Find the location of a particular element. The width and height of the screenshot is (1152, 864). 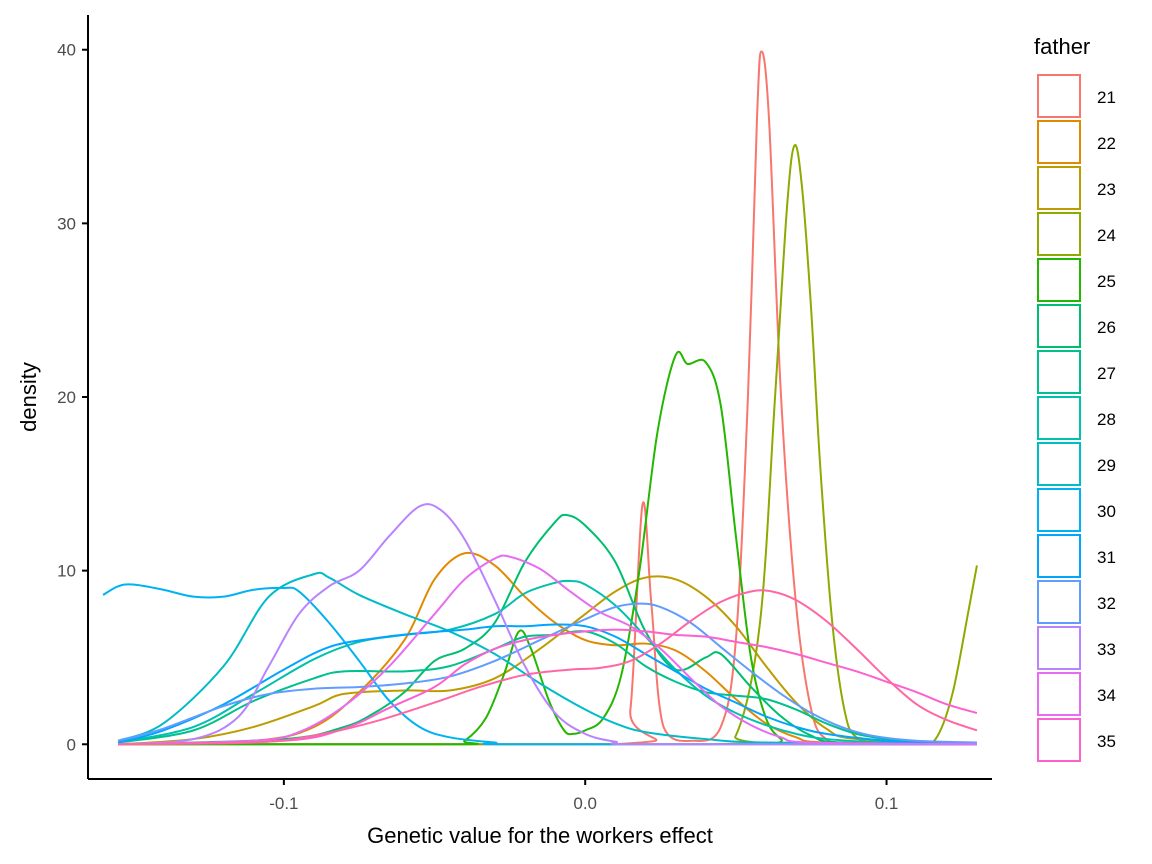

legend-item-32: 32 is located at coordinates (1076, 602).